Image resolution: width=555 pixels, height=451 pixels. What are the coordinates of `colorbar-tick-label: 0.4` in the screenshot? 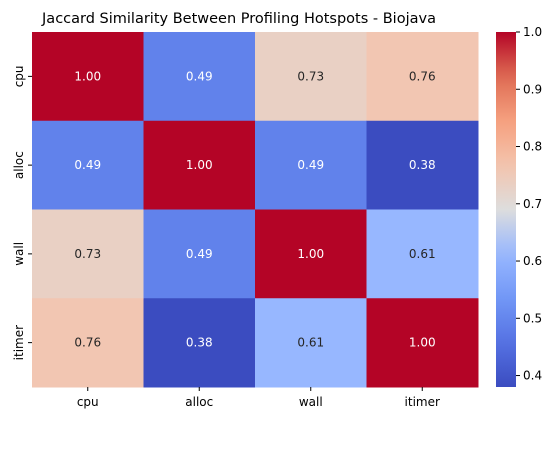 It's located at (532, 376).